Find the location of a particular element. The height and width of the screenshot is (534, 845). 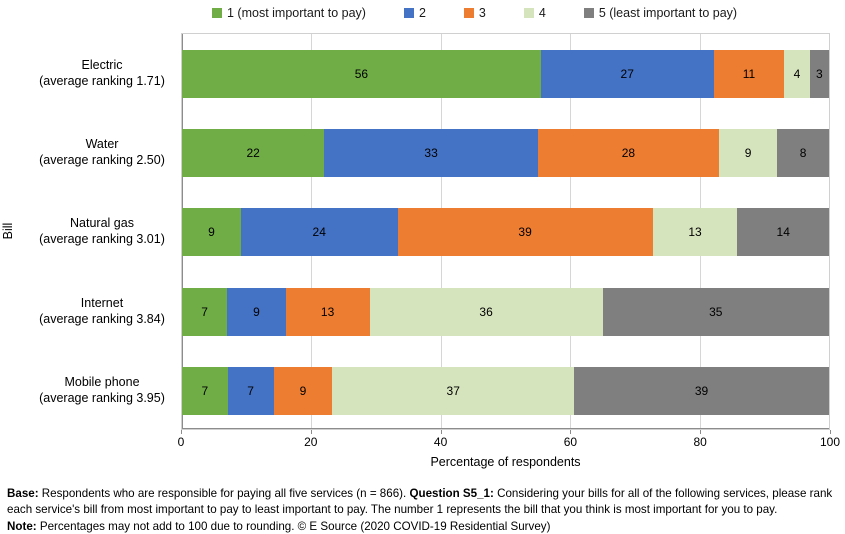

bar-segment-rank-4: 13 is located at coordinates (695, 232).